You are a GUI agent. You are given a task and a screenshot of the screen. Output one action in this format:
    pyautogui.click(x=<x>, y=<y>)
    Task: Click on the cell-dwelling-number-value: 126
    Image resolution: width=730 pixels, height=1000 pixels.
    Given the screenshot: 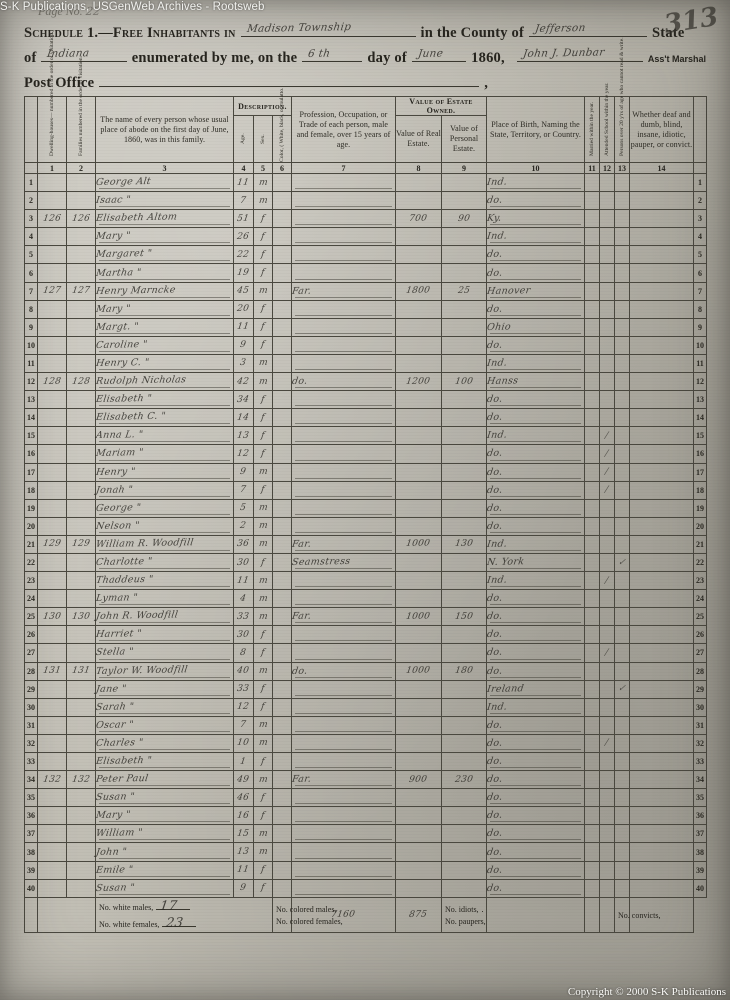 What is the action you would take?
    pyautogui.click(x=52, y=218)
    